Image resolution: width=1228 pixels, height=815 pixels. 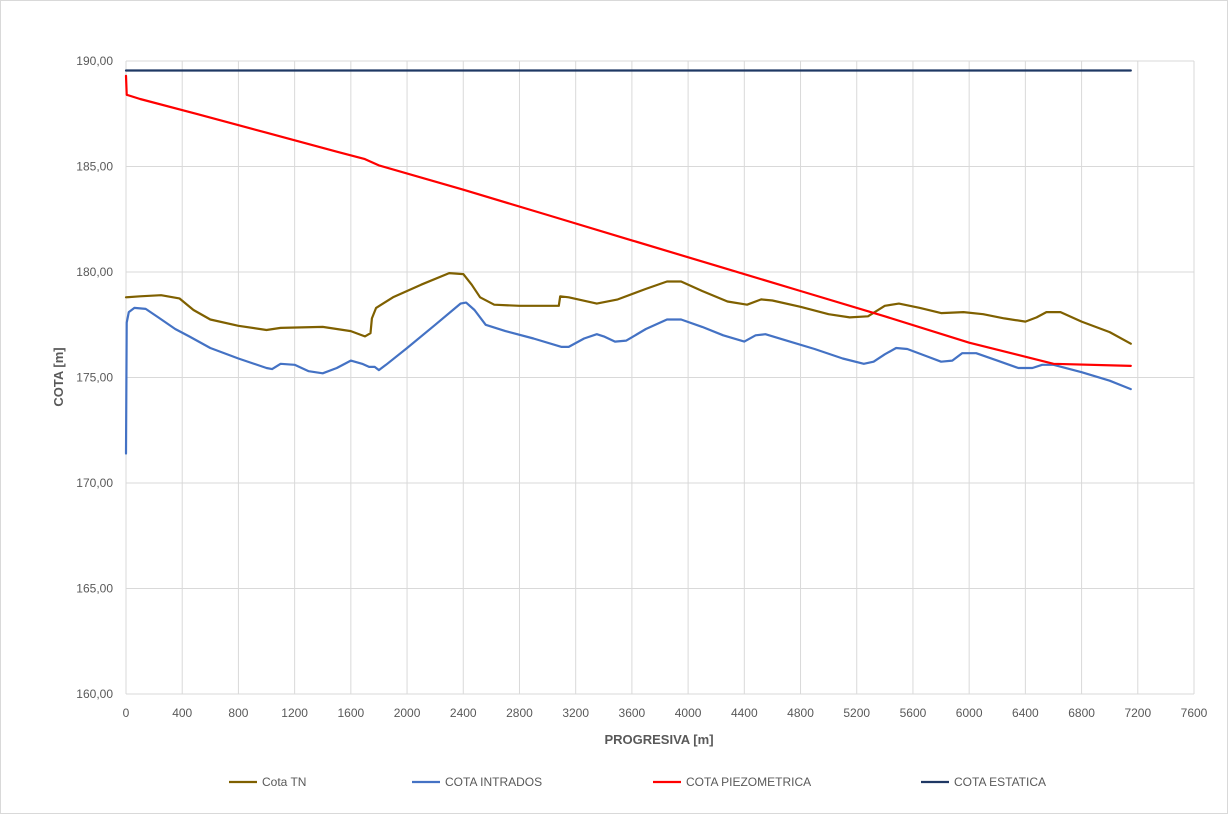 What do you see at coordinates (1081, 713) in the screenshot?
I see `x-tick-label: 6800` at bounding box center [1081, 713].